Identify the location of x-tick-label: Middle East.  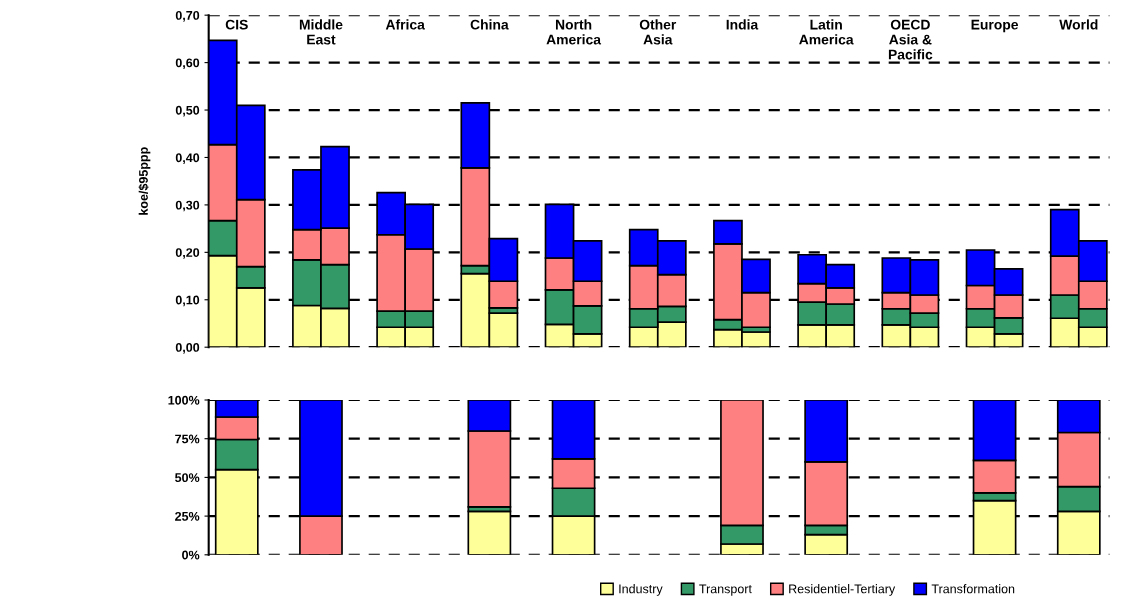
(321, 32).